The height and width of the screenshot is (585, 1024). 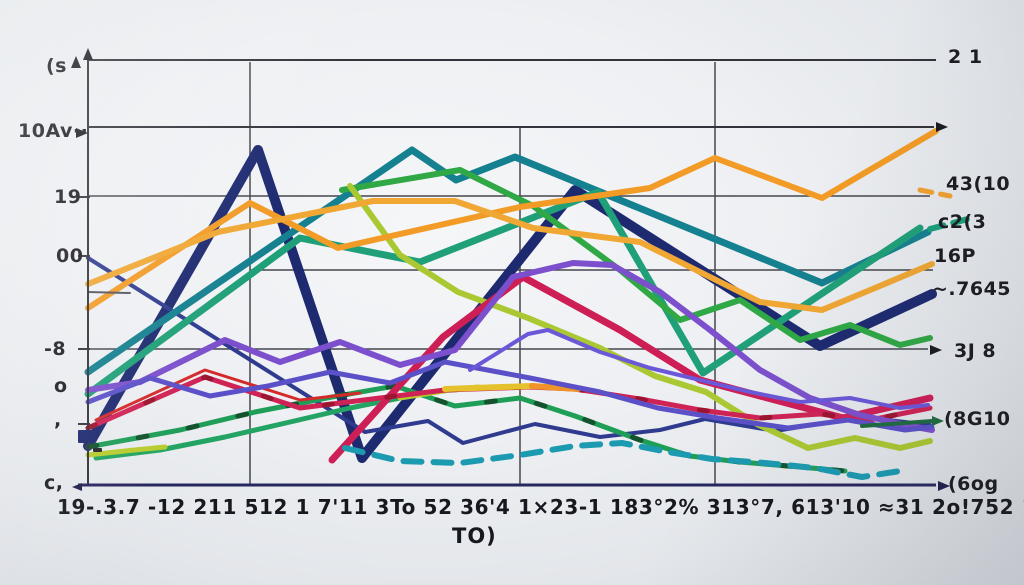 I want to click on series-darkgreen-arrow-line, so click(x=897, y=423).